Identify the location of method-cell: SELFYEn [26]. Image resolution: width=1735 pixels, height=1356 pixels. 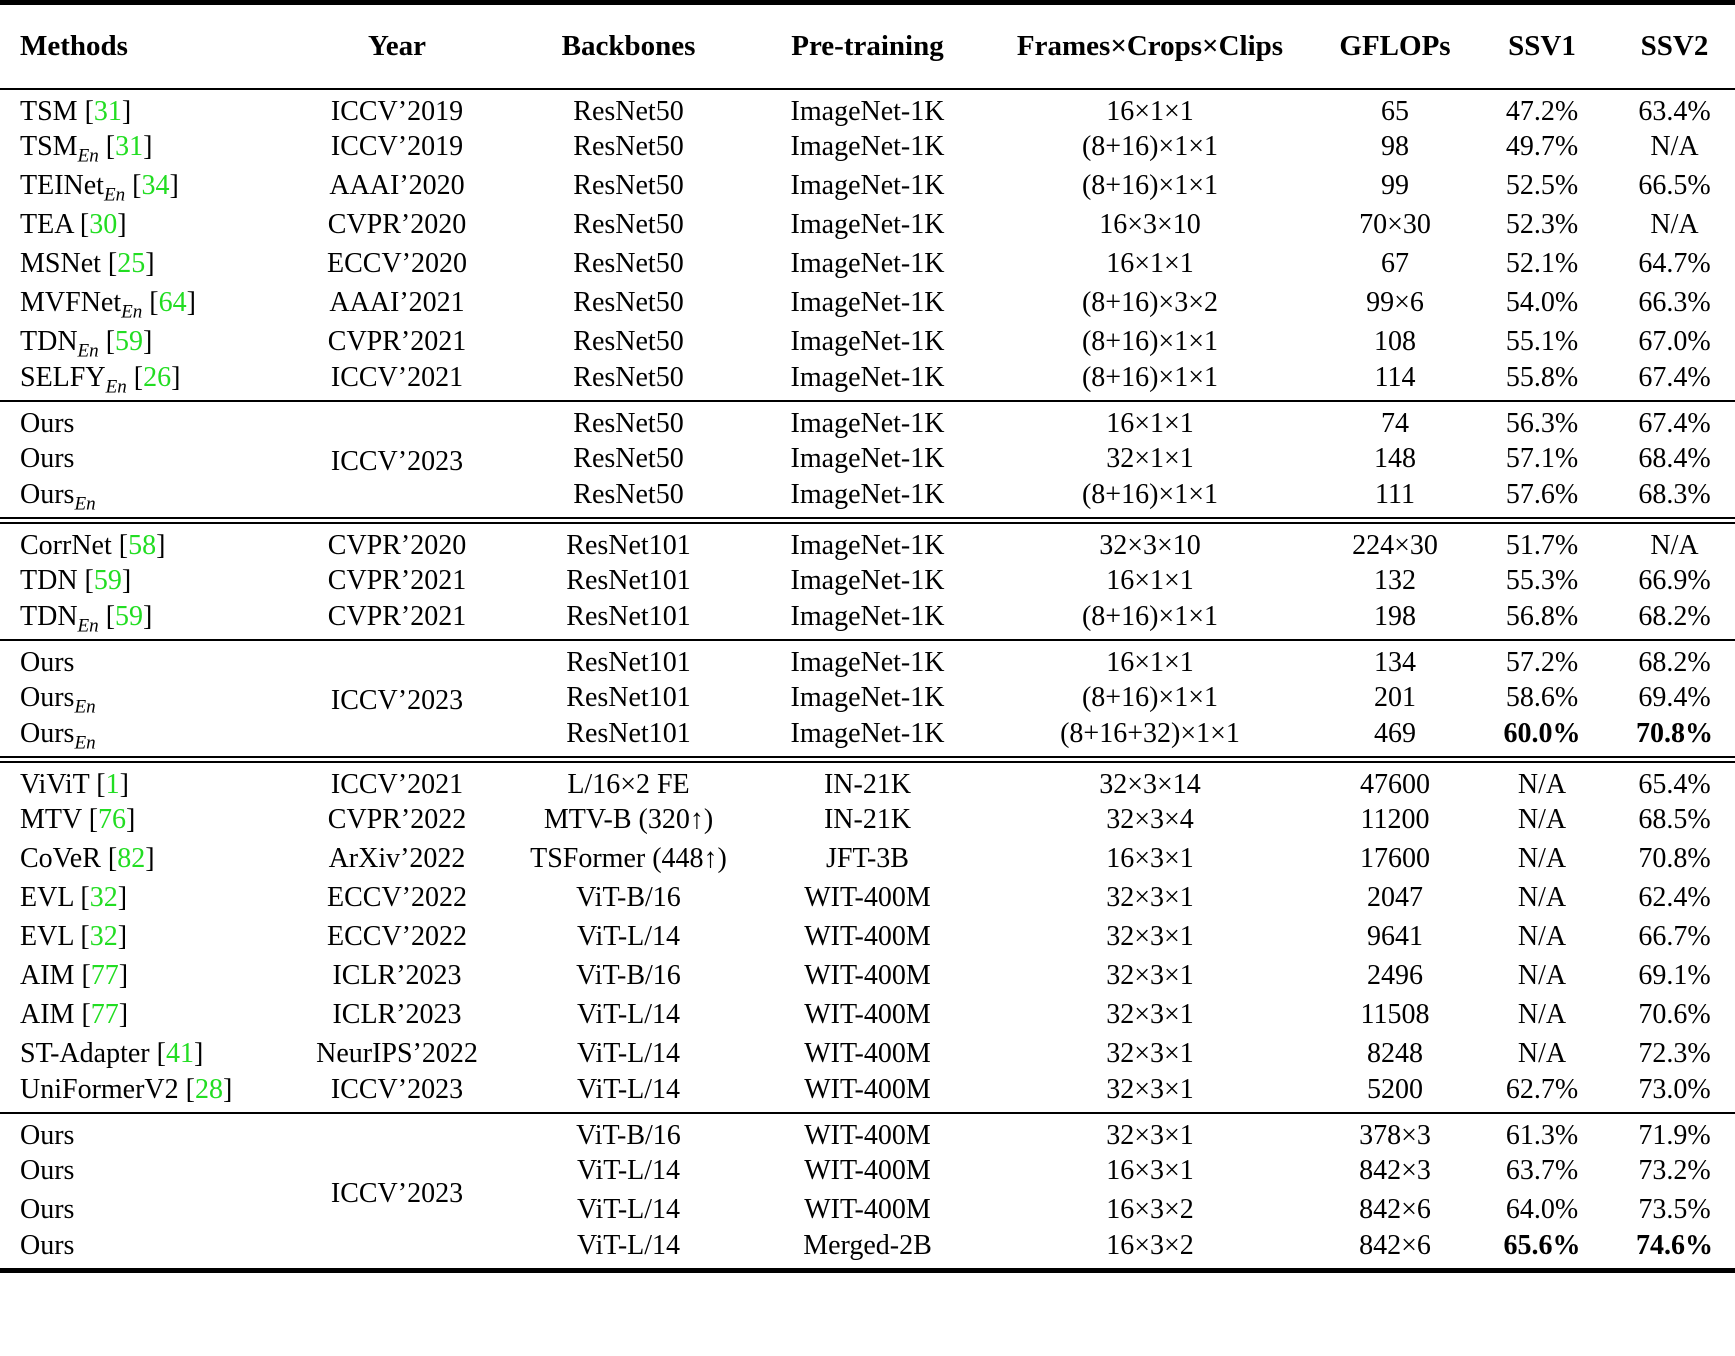
(100, 379).